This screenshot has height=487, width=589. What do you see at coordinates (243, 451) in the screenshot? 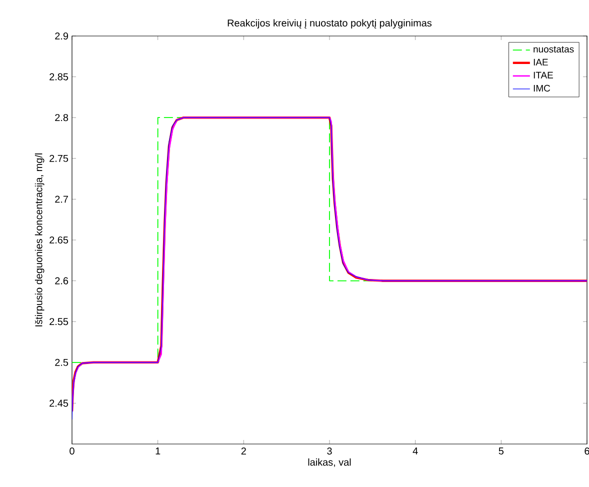
I see `x-tick-label: 2` at bounding box center [243, 451].